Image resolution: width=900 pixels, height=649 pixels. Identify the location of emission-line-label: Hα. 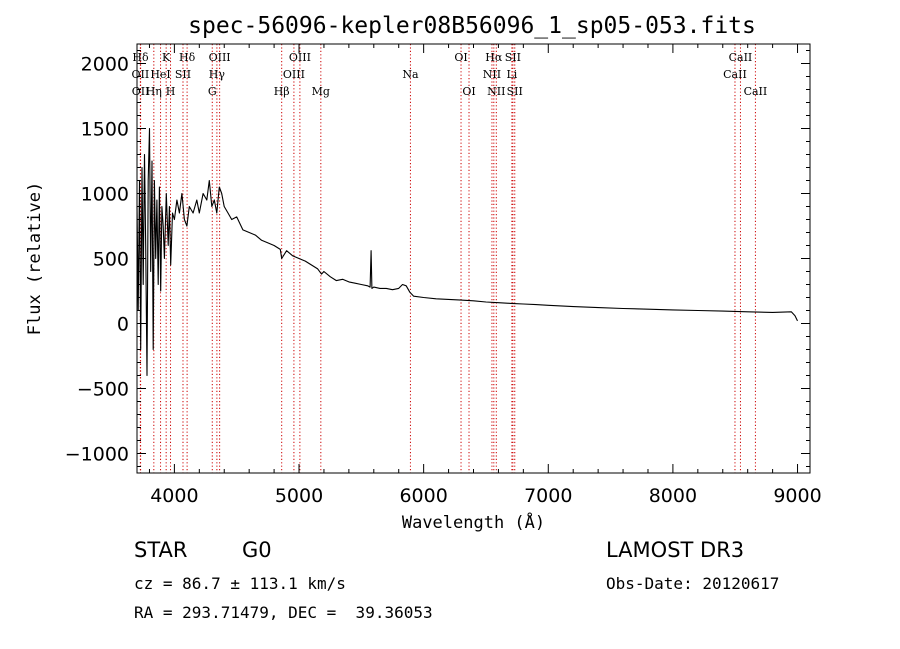
(494, 57).